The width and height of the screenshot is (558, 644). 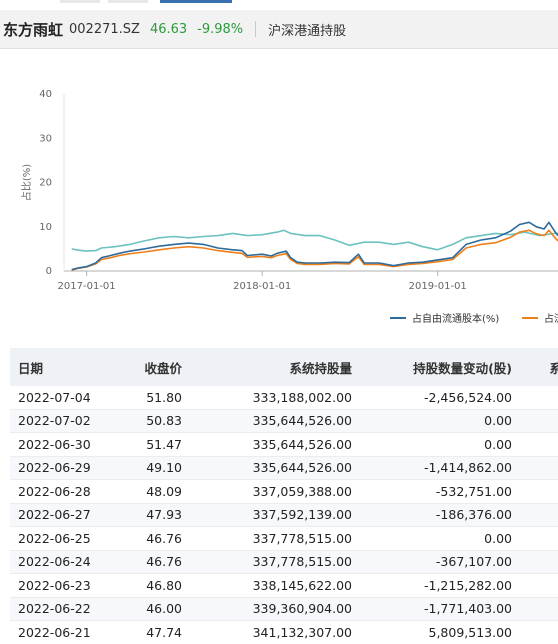 What do you see at coordinates (440, 398) in the screenshot?
I see `change-cell: -2,456,524.00` at bounding box center [440, 398].